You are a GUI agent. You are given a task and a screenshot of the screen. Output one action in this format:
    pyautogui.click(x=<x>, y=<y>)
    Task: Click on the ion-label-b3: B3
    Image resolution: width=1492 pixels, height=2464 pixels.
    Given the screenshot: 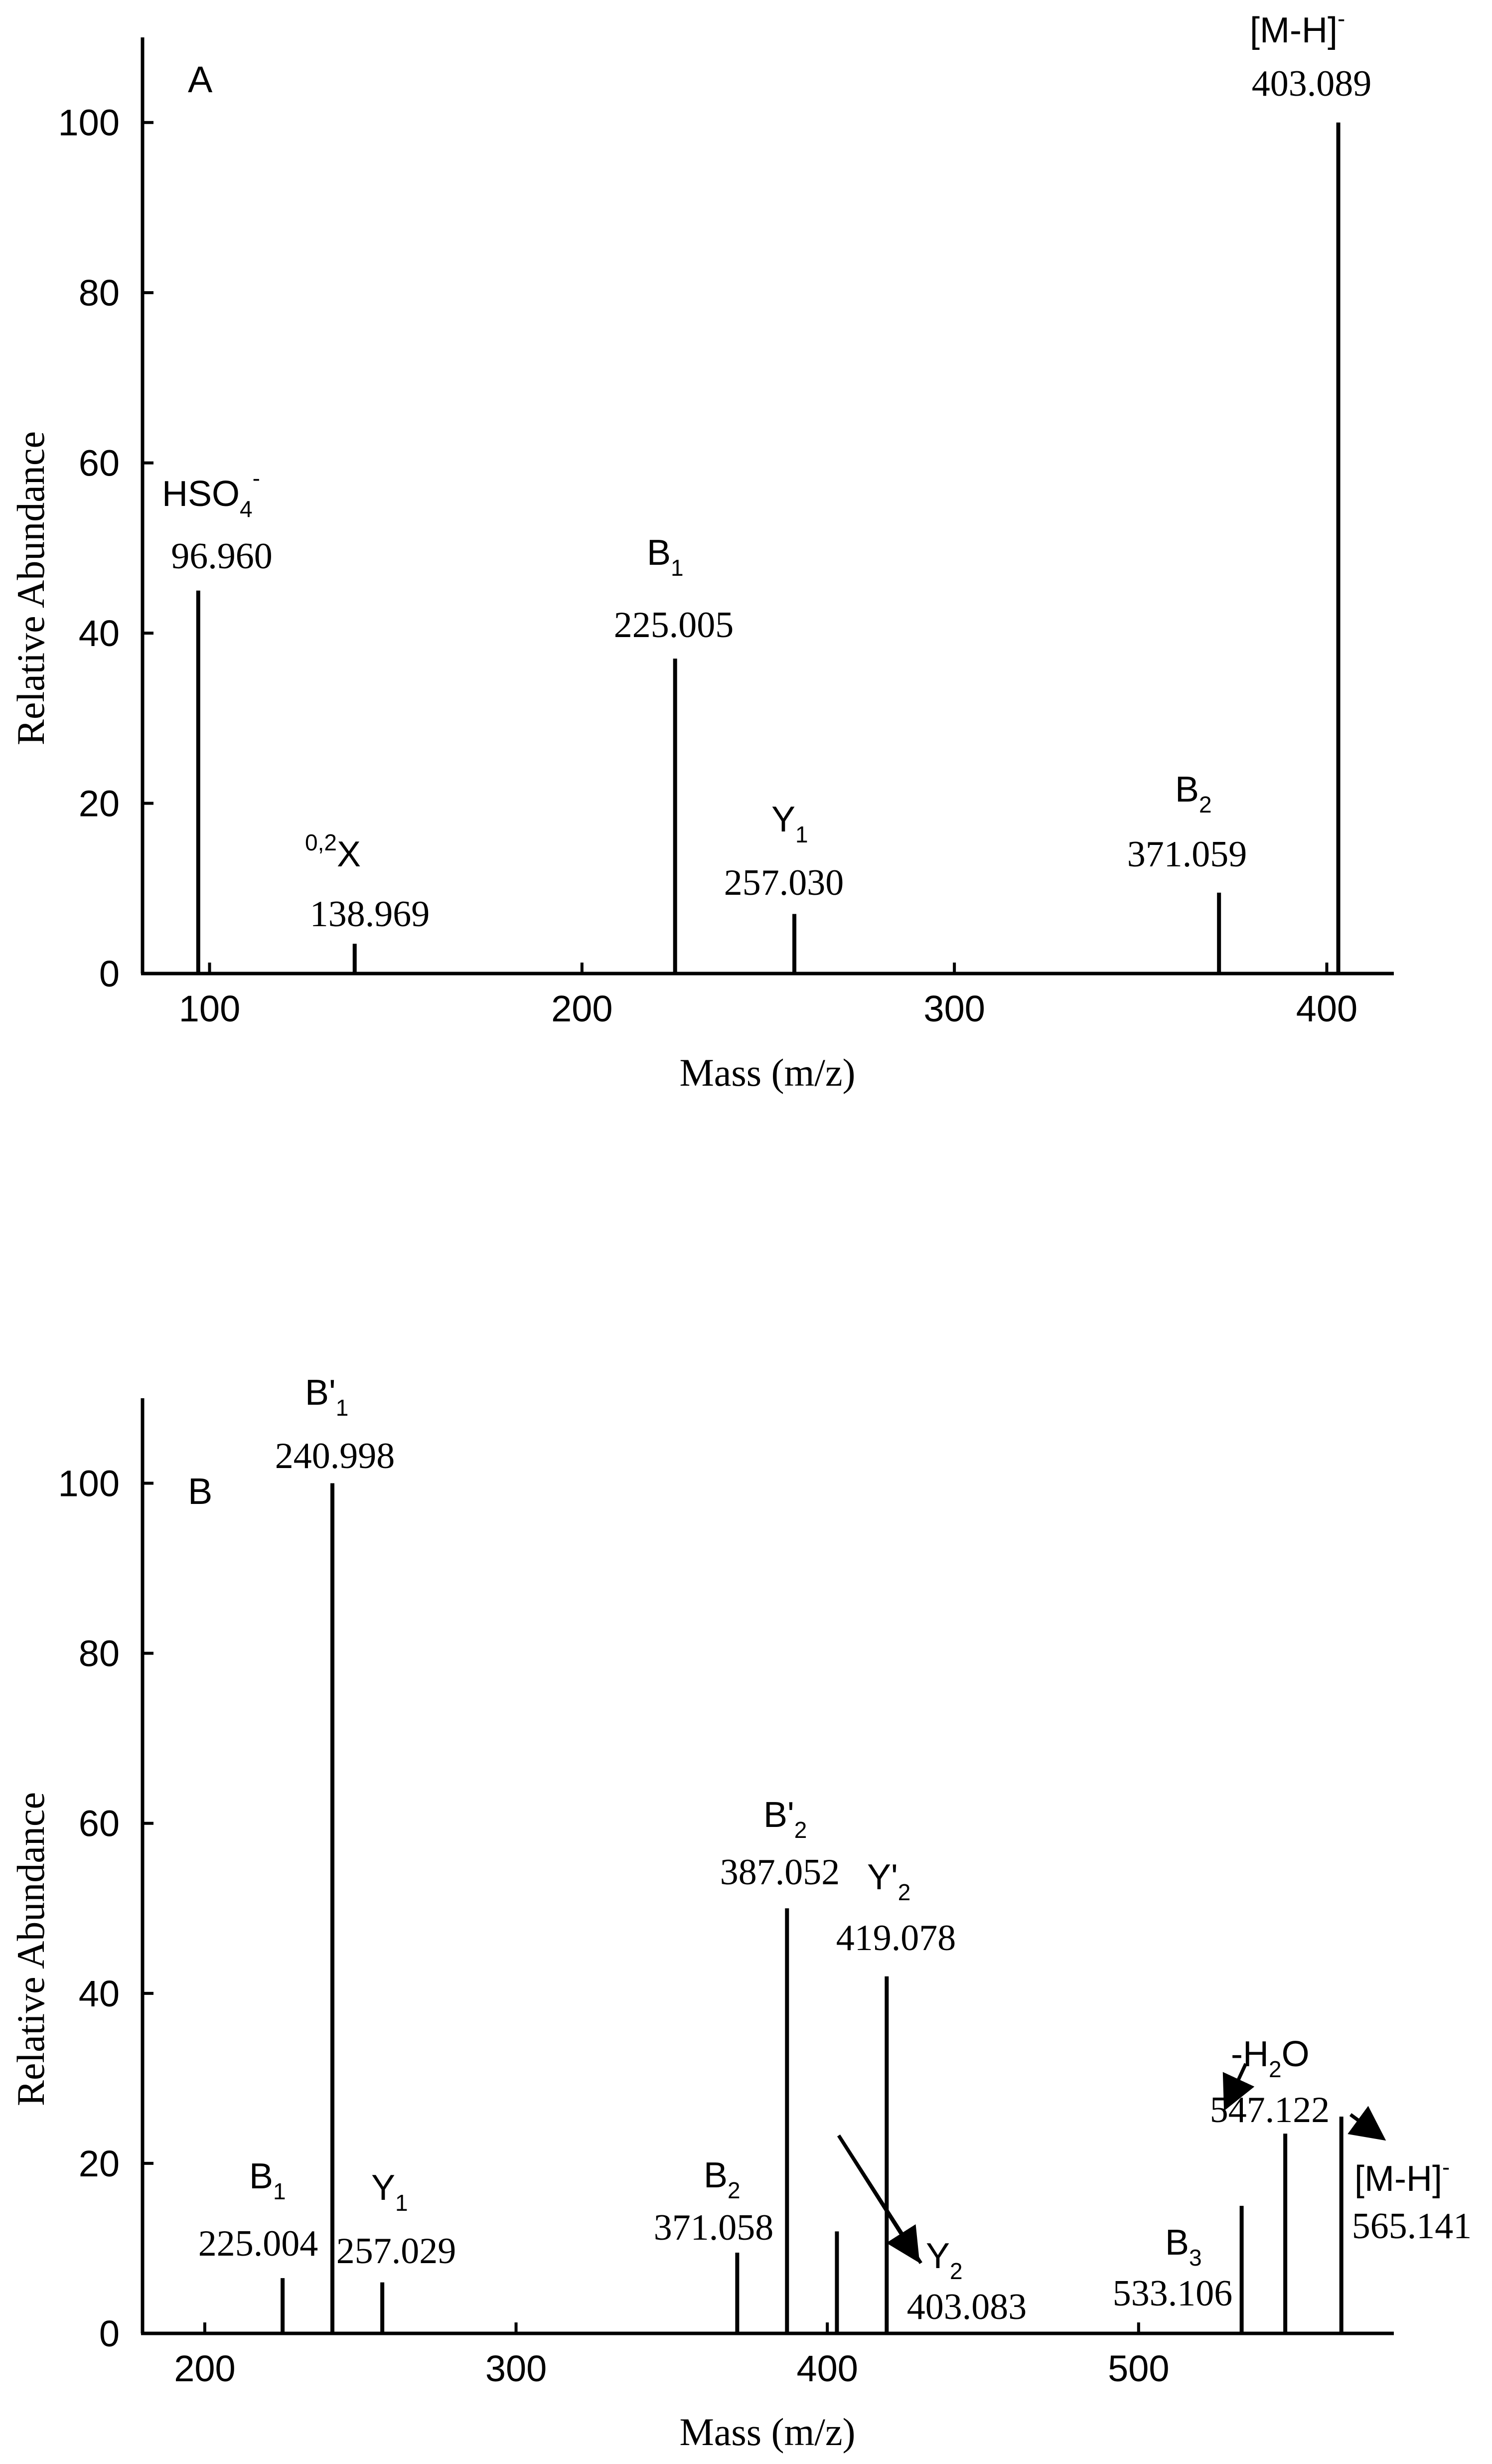 What is the action you would take?
    pyautogui.click(x=1183, y=2247)
    